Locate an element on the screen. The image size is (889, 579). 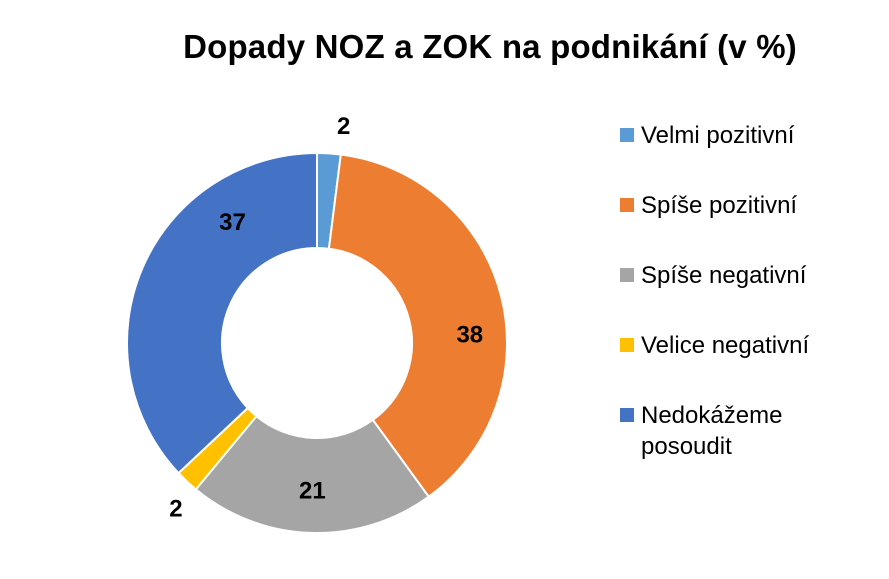
legend-item: Velmi pozitivní is located at coordinates (740, 135).